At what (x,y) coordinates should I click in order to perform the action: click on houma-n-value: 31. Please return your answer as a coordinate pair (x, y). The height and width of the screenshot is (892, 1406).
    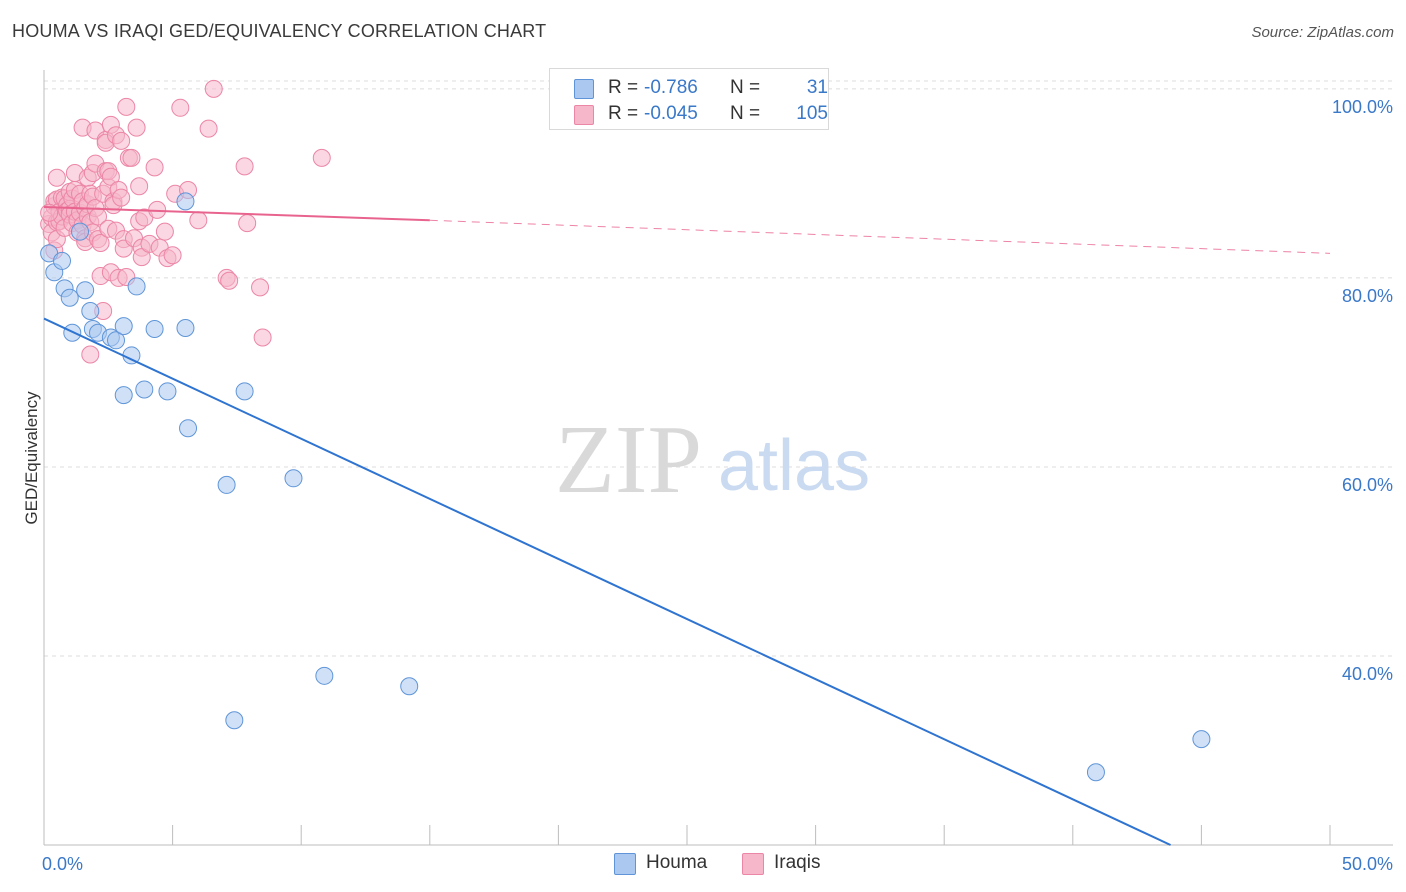
    Looking at the image, I should click on (817, 87).